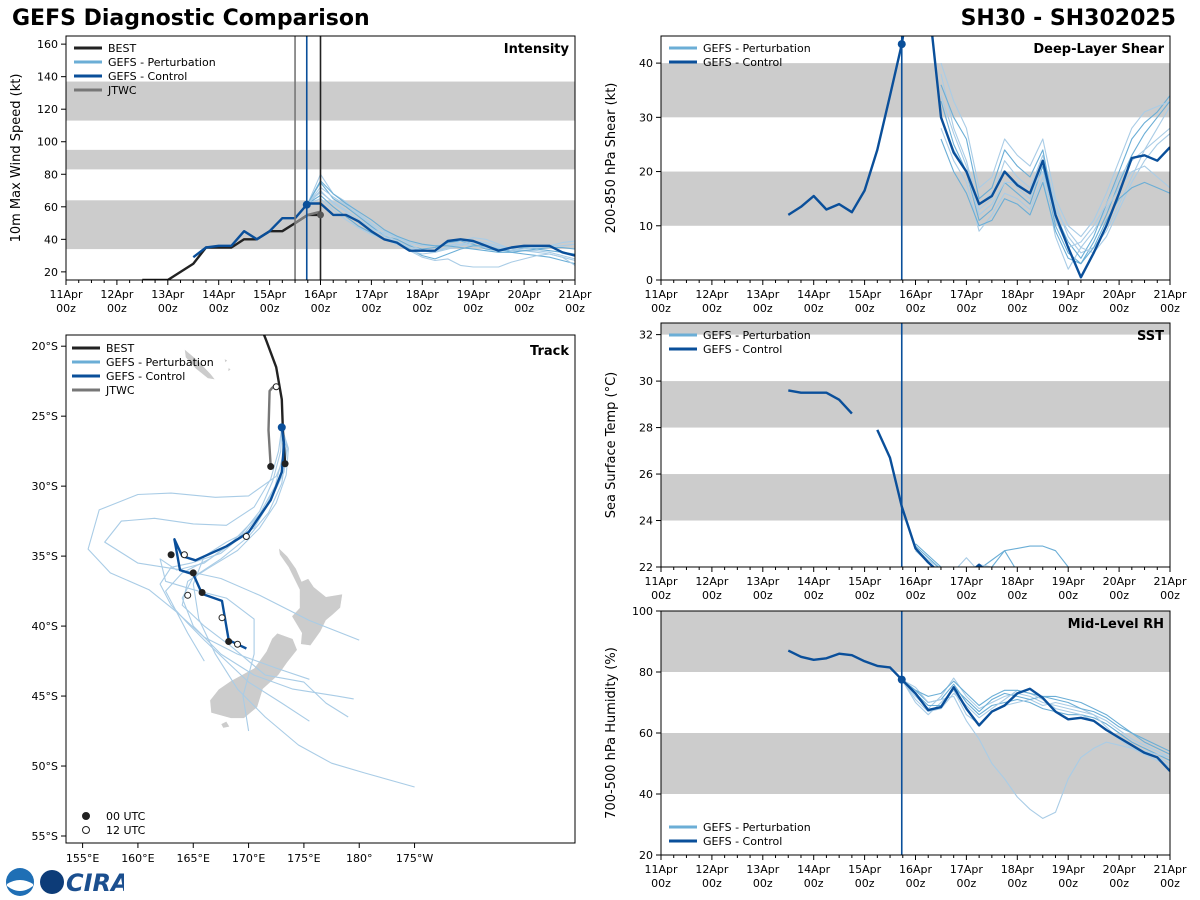 The image size is (1200, 900). What do you see at coordinates (1120, 294) in the screenshot?
I see `shear-xtick-label: 20Apr` at bounding box center [1120, 294].